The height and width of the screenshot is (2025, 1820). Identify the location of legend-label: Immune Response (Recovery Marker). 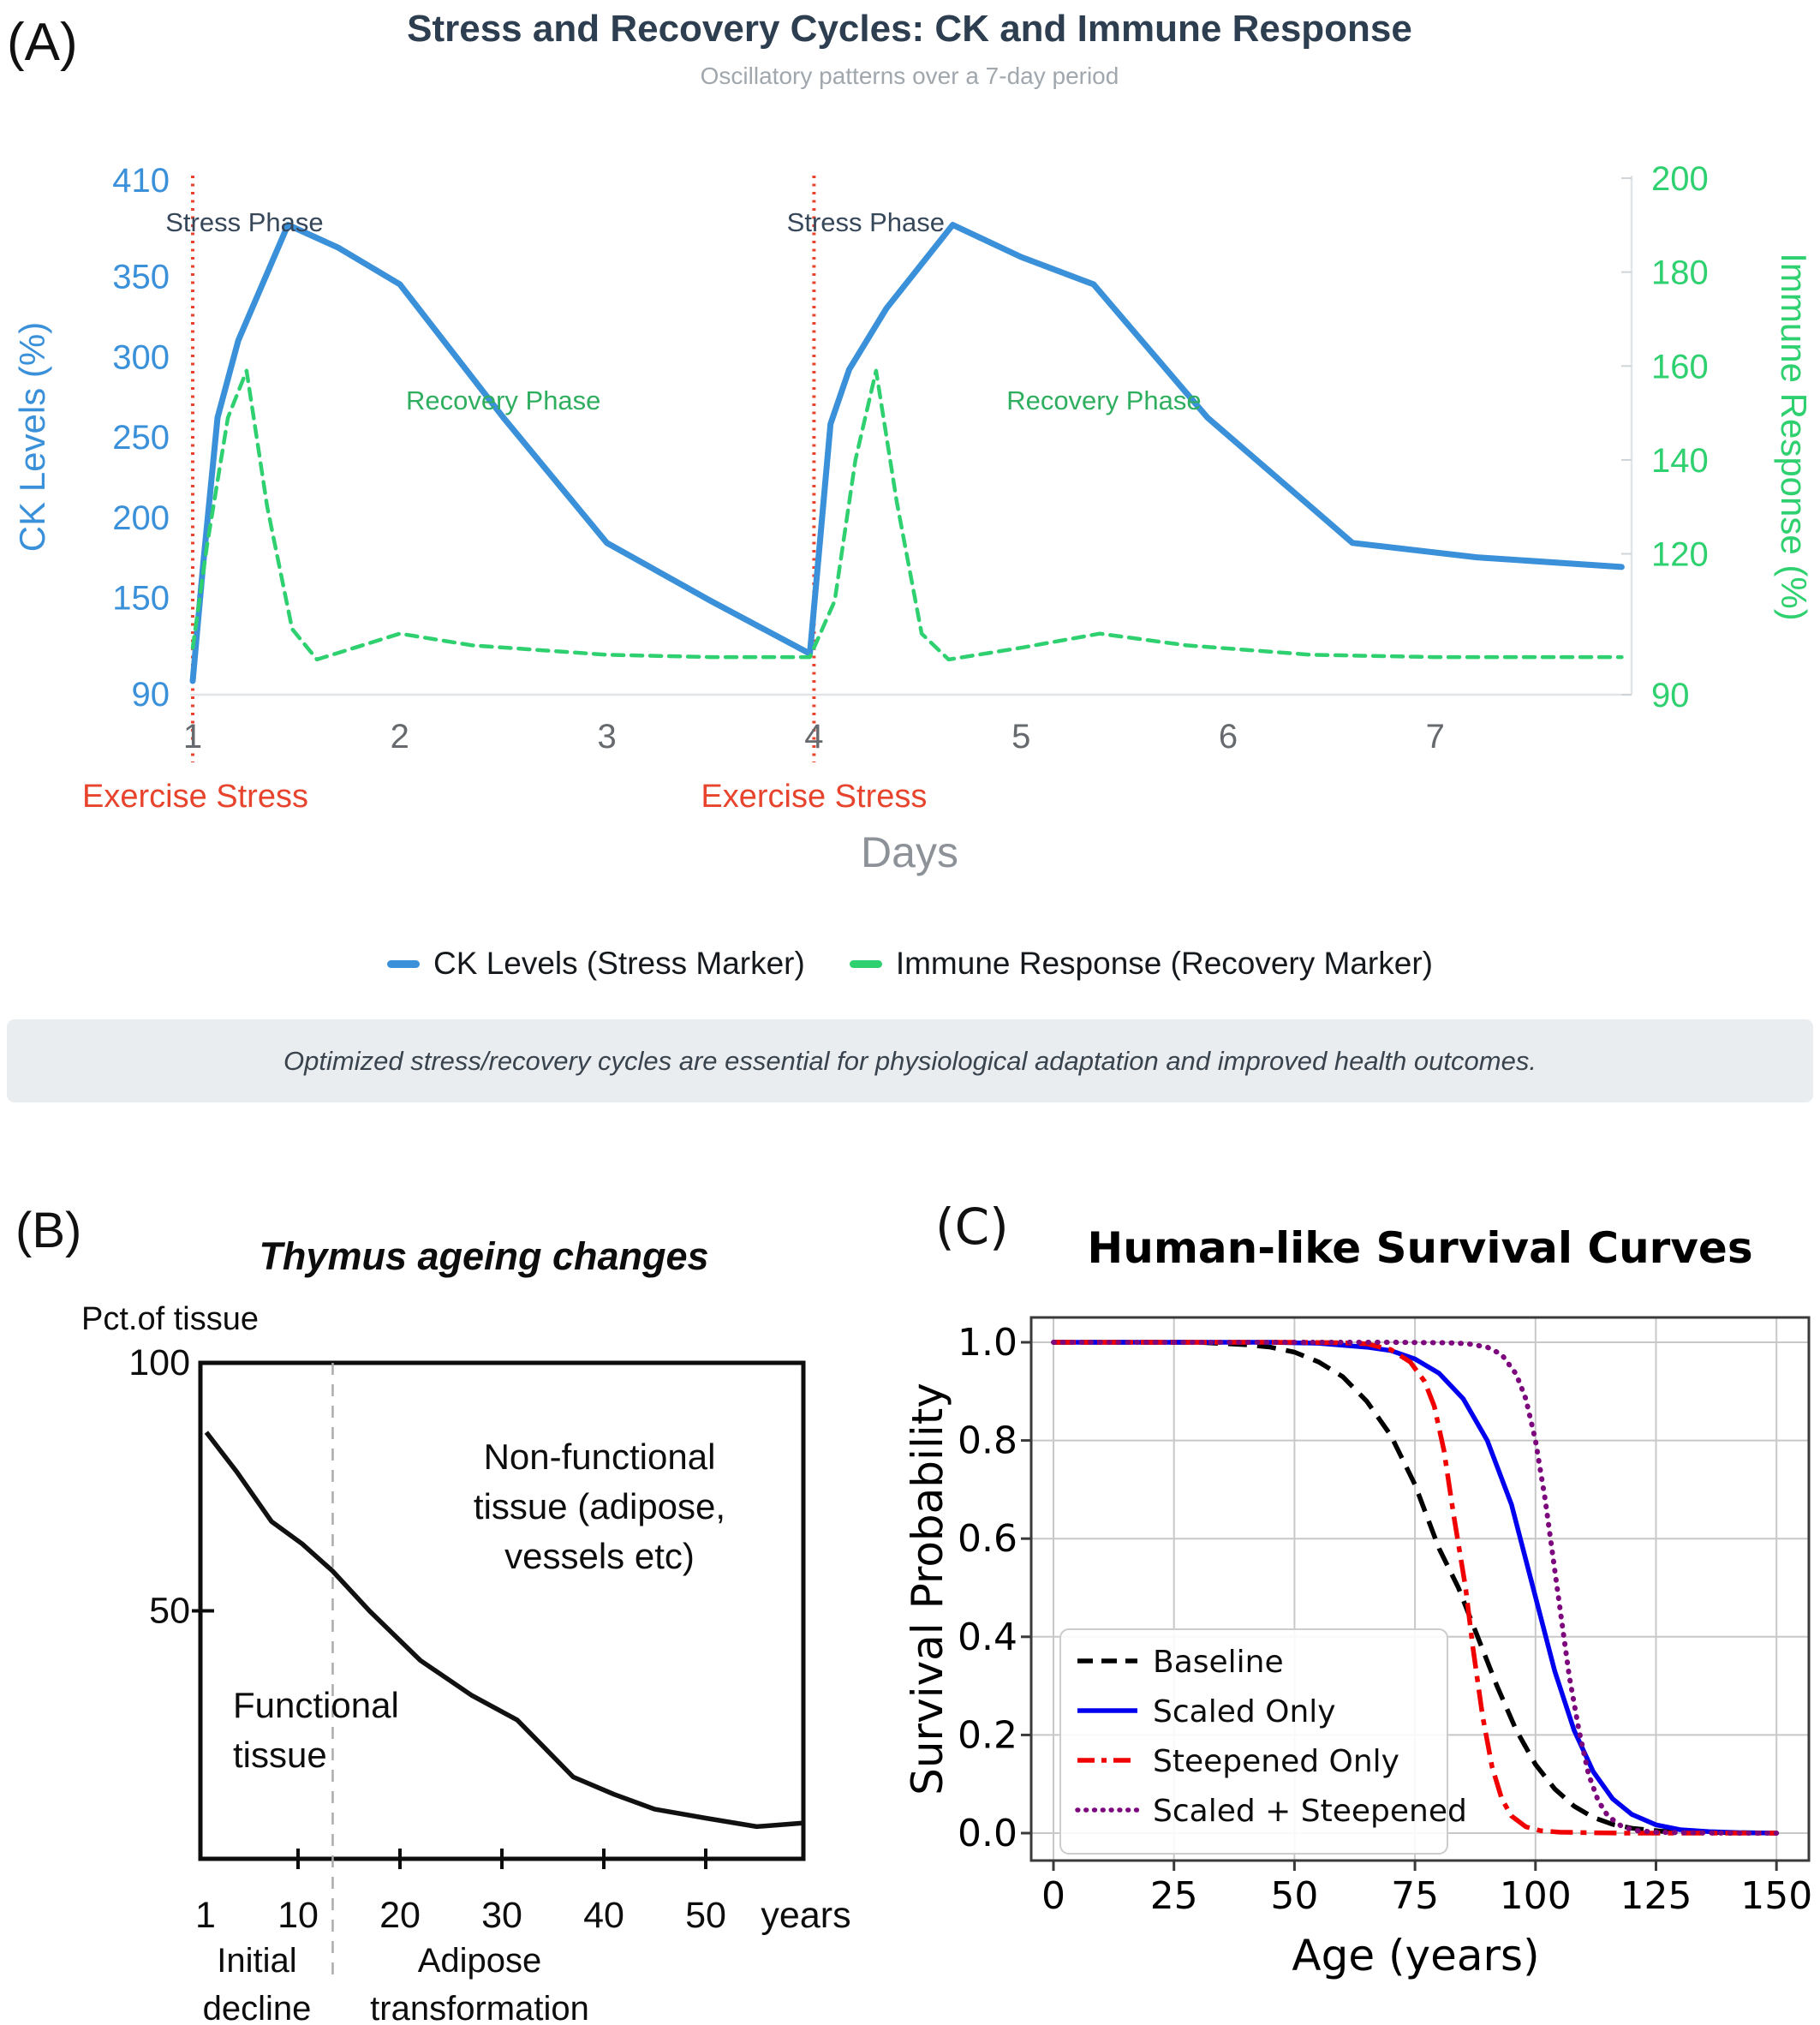
(1164, 964).